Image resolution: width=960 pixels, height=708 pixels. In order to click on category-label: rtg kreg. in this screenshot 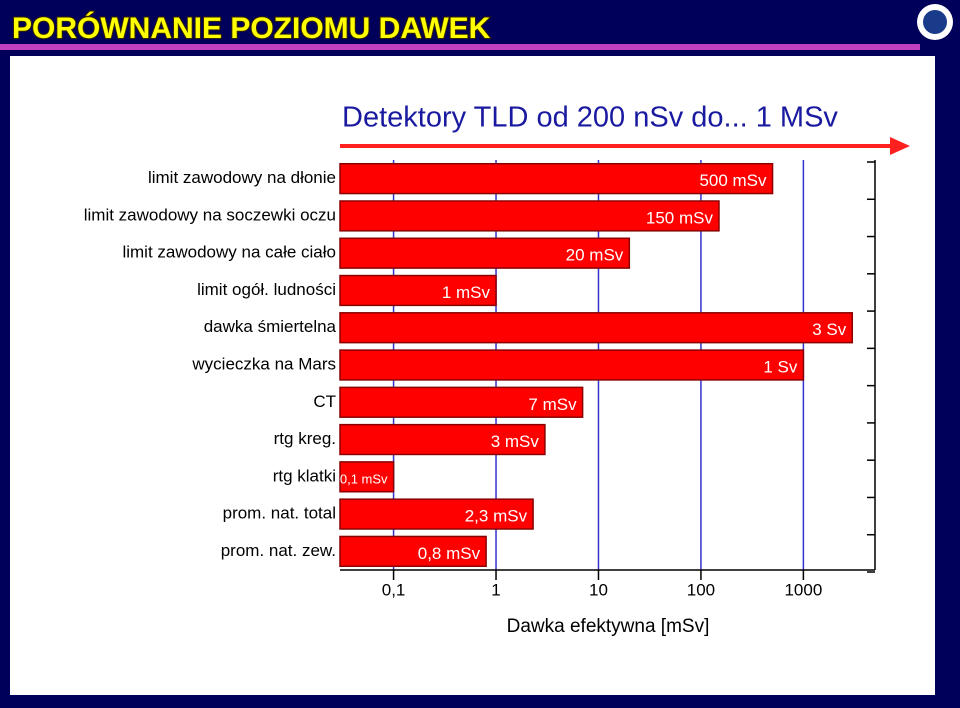, I will do `click(305, 438)`.